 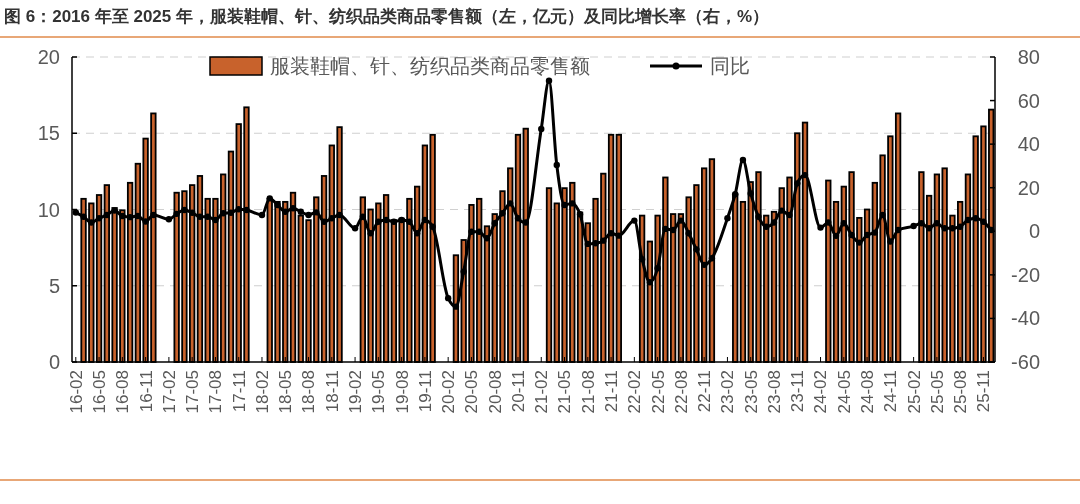 I want to click on x-tick-label: 18-05, so click(x=286, y=392).